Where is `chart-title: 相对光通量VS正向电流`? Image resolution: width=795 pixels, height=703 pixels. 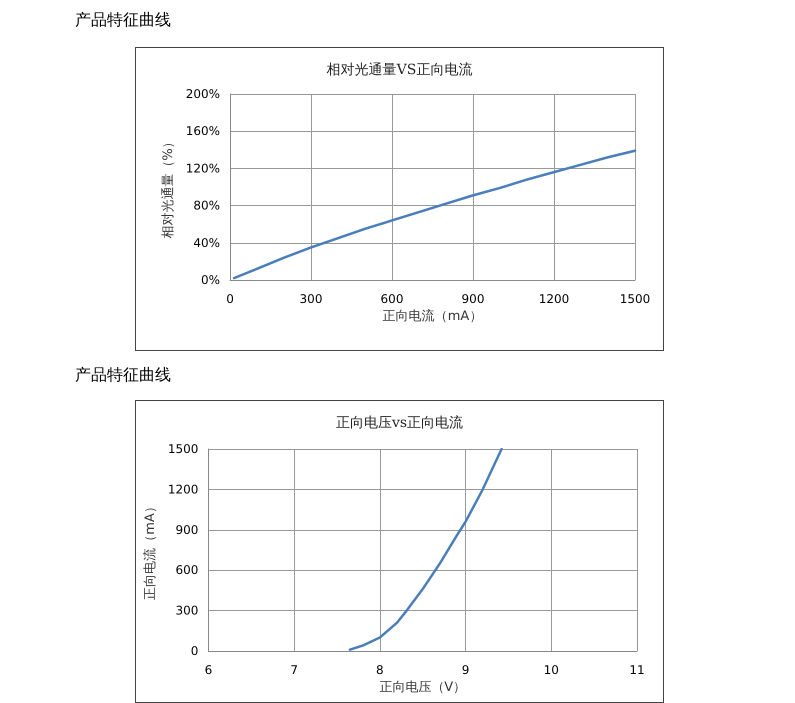 chart-title: 相对光通量VS正向电流 is located at coordinates (399, 70).